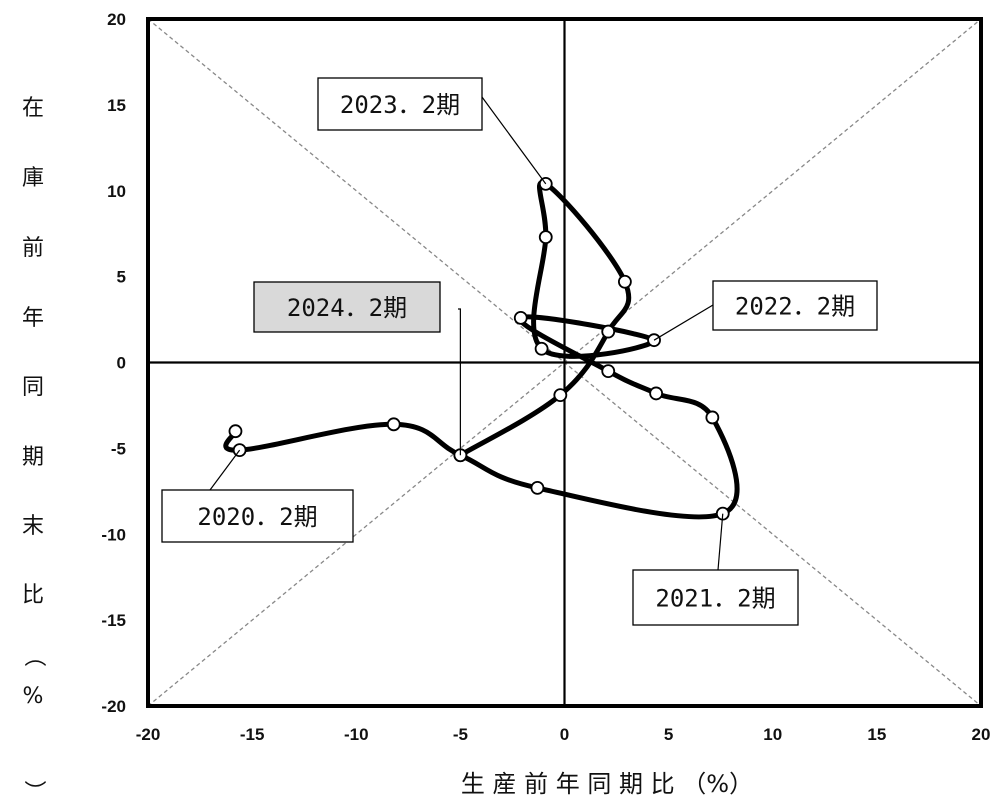 The height and width of the screenshot is (812, 998). What do you see at coordinates (33, 696) in the screenshot?
I see `y-axis-label-char: %` at bounding box center [33, 696].